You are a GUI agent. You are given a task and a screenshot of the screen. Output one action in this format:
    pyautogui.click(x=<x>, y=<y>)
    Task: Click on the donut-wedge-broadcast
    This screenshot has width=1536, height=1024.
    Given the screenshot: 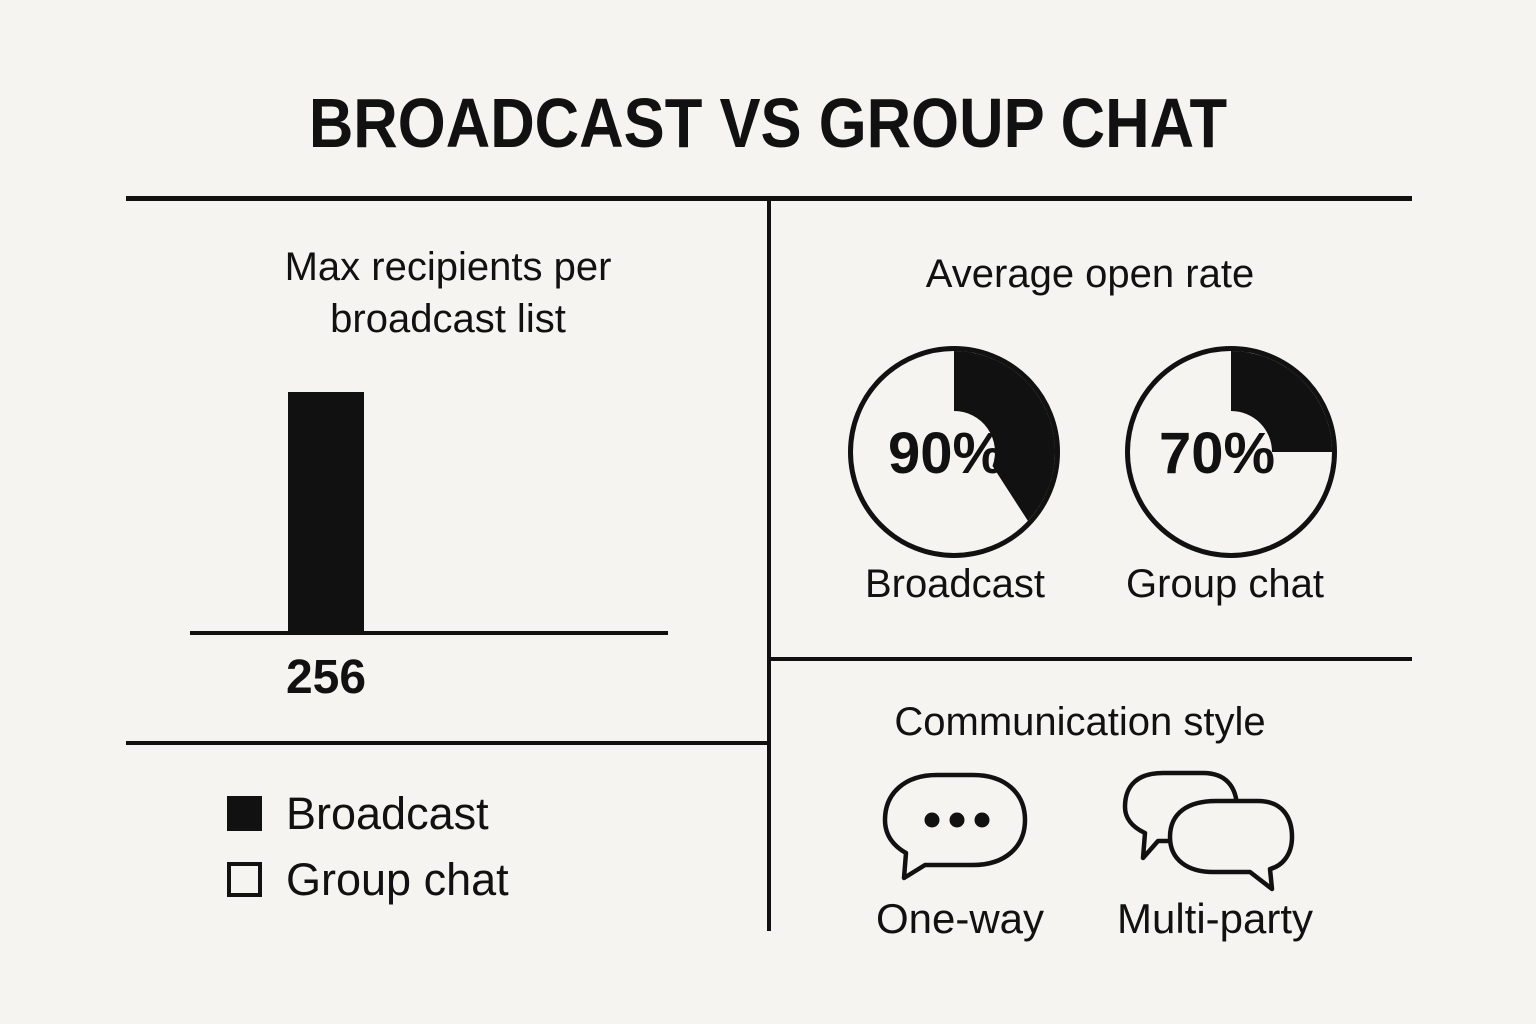 What is the action you would take?
    pyautogui.click(x=1005, y=436)
    